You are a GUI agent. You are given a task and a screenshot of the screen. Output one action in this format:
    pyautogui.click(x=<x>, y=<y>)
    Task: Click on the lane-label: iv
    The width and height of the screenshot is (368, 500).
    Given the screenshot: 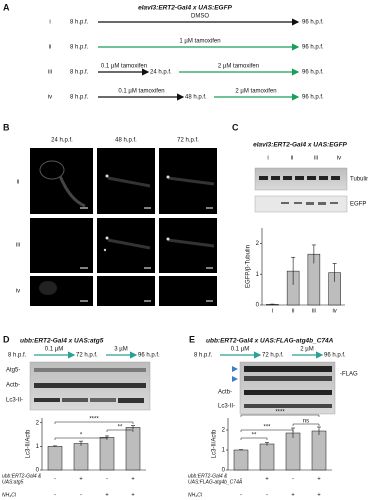 What is the action you would take?
    pyautogui.click(x=339, y=159)
    